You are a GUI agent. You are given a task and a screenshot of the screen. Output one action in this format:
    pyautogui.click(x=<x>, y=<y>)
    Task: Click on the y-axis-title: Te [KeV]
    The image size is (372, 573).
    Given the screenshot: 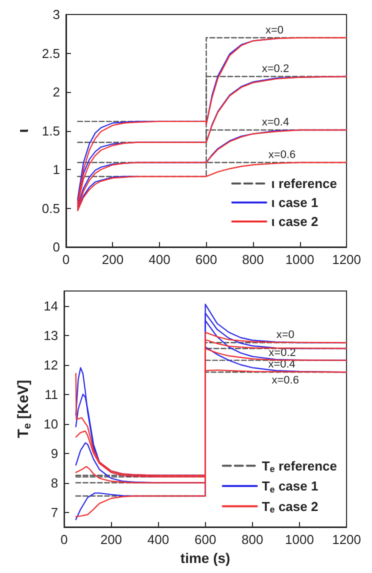 What is the action you would take?
    pyautogui.click(x=24, y=409)
    